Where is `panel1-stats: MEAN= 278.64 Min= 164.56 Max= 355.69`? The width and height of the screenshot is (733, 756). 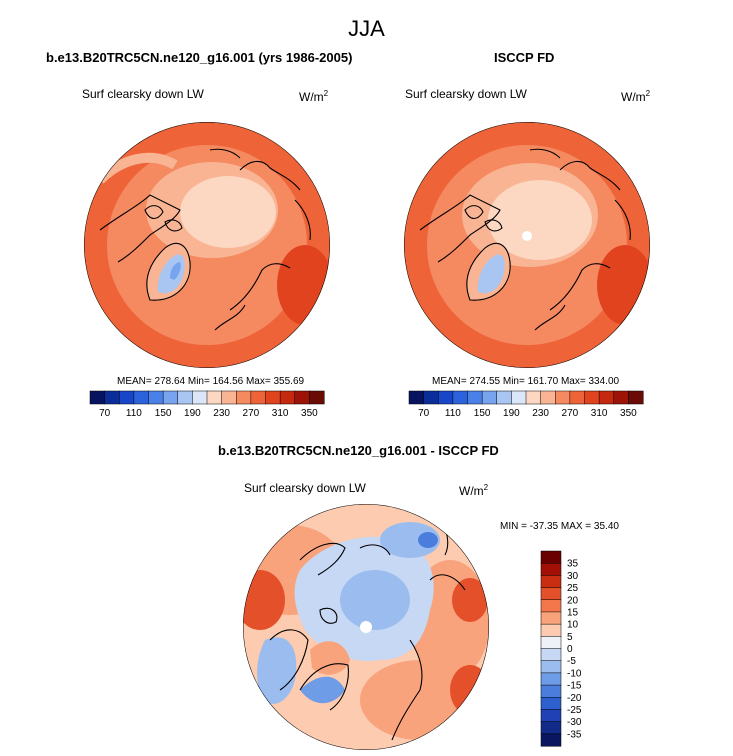
panel1-stats: MEAN= 278.64 Min= 164.56 Max= 355.69 is located at coordinates (211, 381).